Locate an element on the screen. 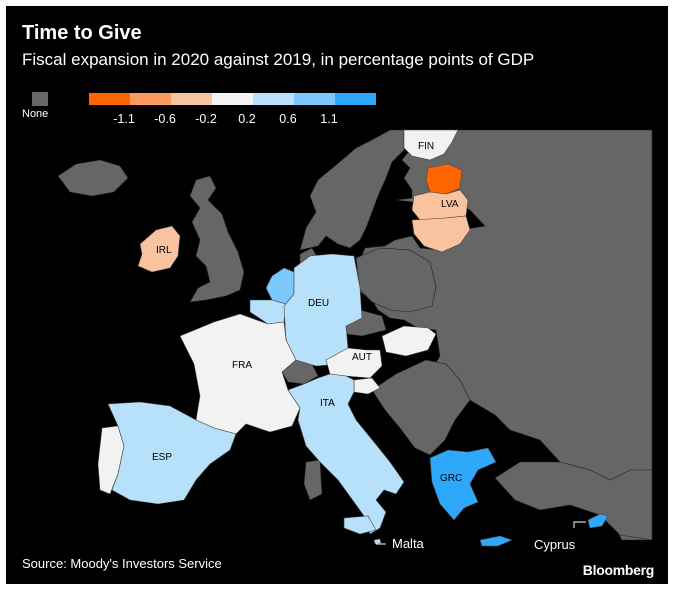  country-ireland is located at coordinates (159, 249).